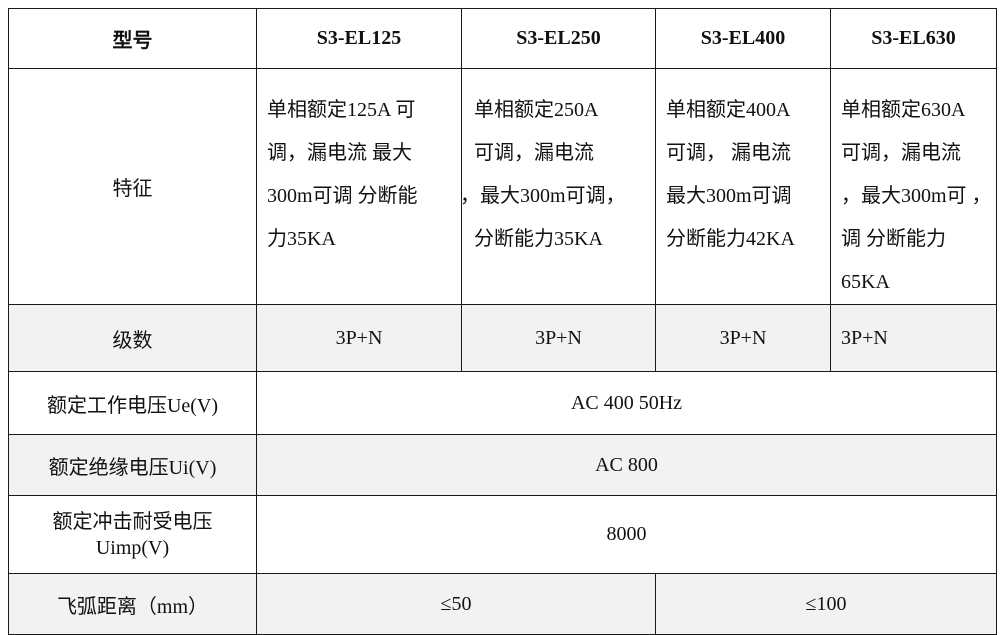  I want to click on poles-row: 级数 3P+N 3P+N 3P+N 3P+N, so click(502, 338).